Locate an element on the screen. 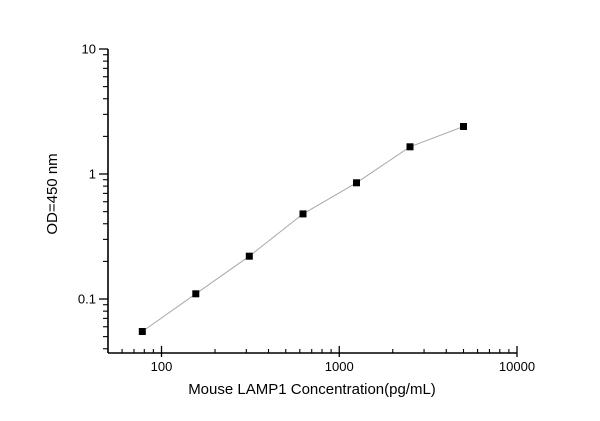 Image resolution: width=600 pixels, height=421 pixels. y-axis-label: OD=450 nm is located at coordinates (52, 193).